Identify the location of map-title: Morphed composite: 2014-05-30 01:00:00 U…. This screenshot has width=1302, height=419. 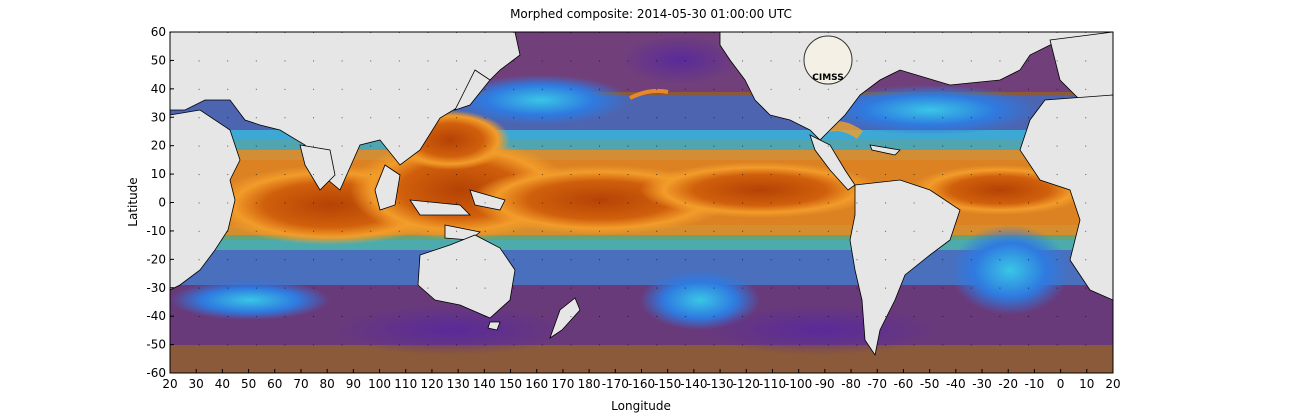
(651, 14).